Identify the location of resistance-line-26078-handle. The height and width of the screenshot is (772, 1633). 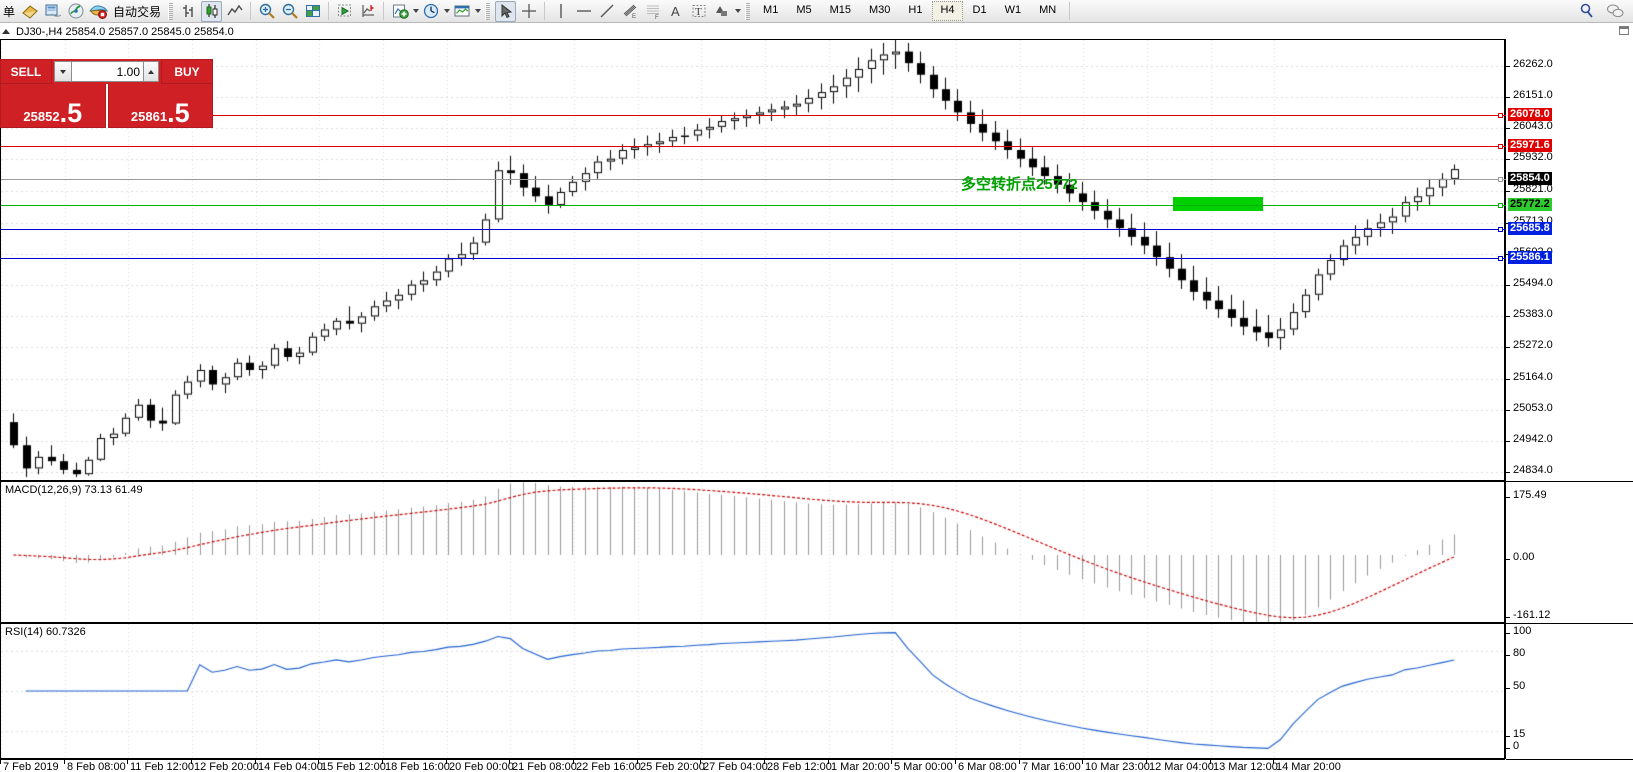
(1500, 115).